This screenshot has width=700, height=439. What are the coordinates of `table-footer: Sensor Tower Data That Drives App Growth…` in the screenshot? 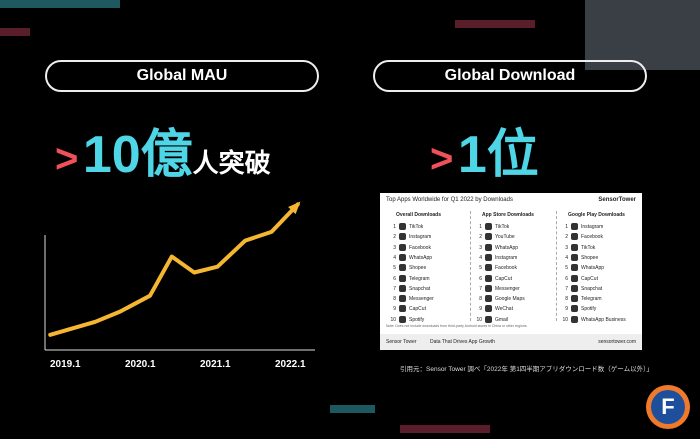 It's located at (511, 342).